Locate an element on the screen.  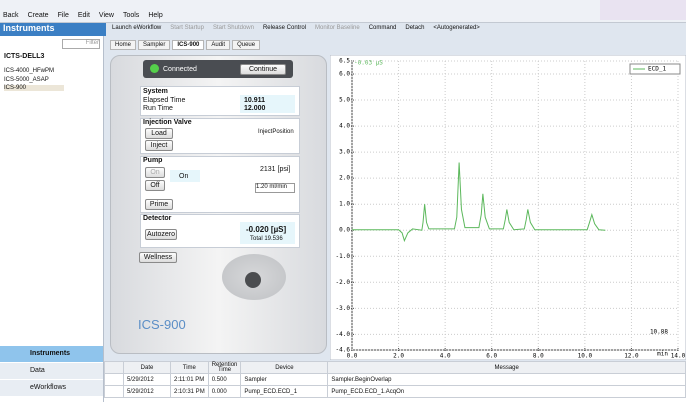
column-header: Retention Time is located at coordinates (224, 367).